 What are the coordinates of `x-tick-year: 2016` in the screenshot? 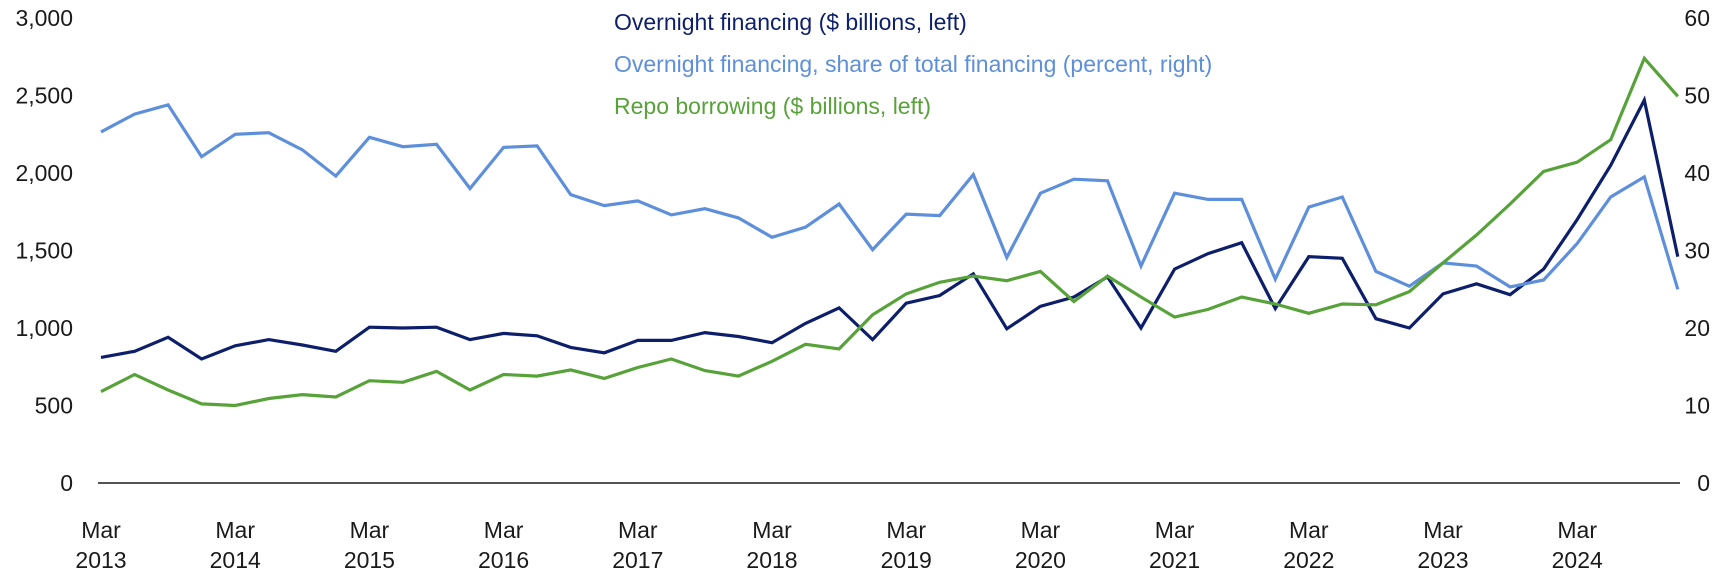 It's located at (503, 560).